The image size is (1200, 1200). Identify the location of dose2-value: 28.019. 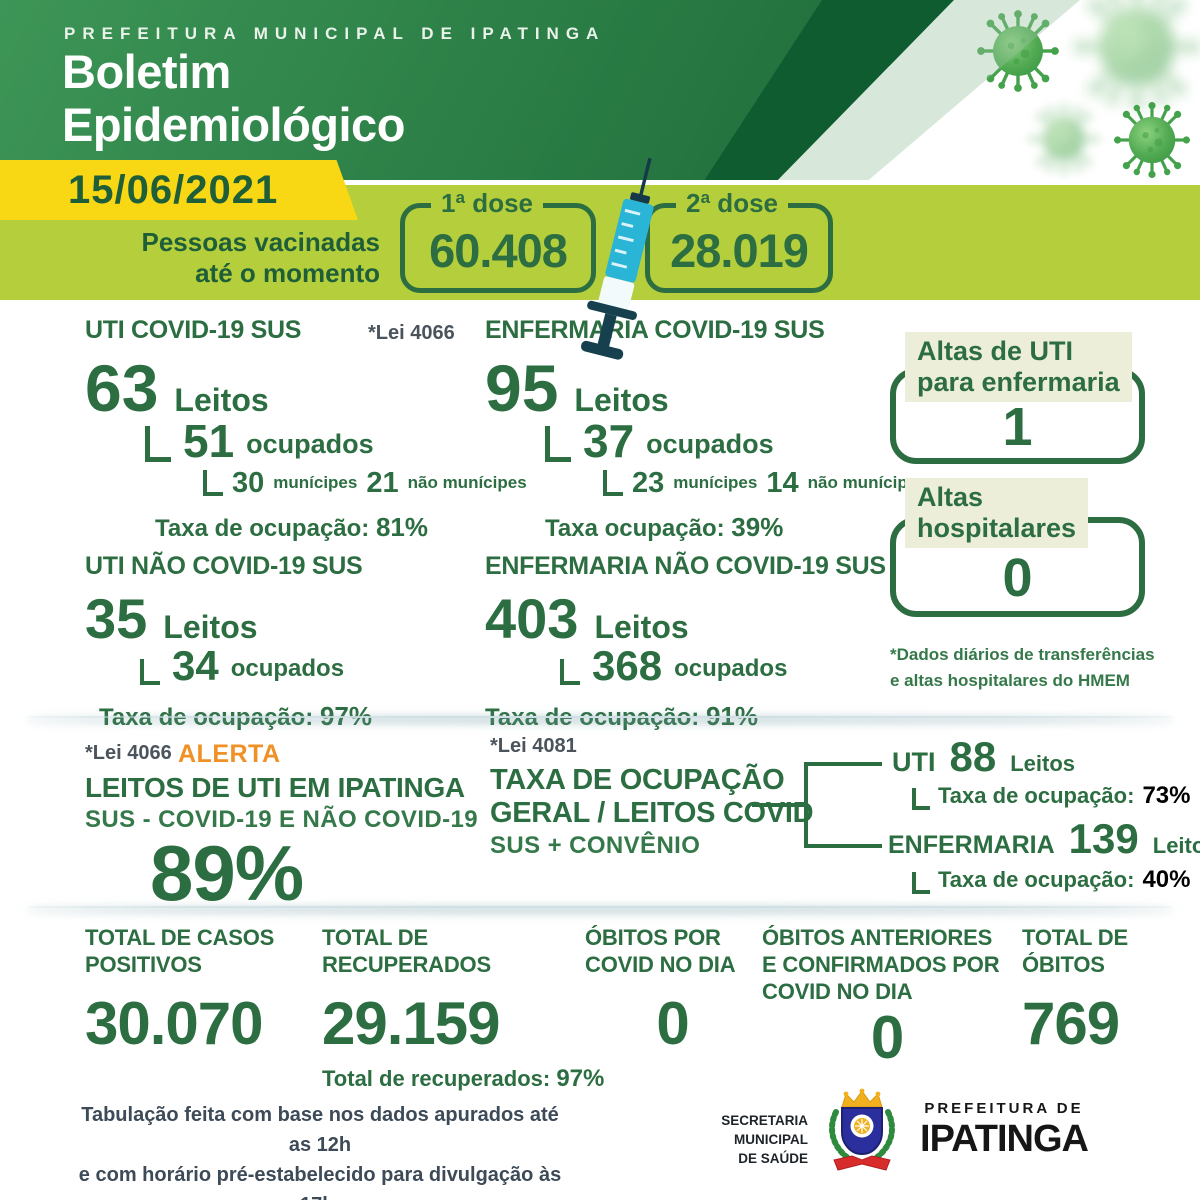
(739, 250).